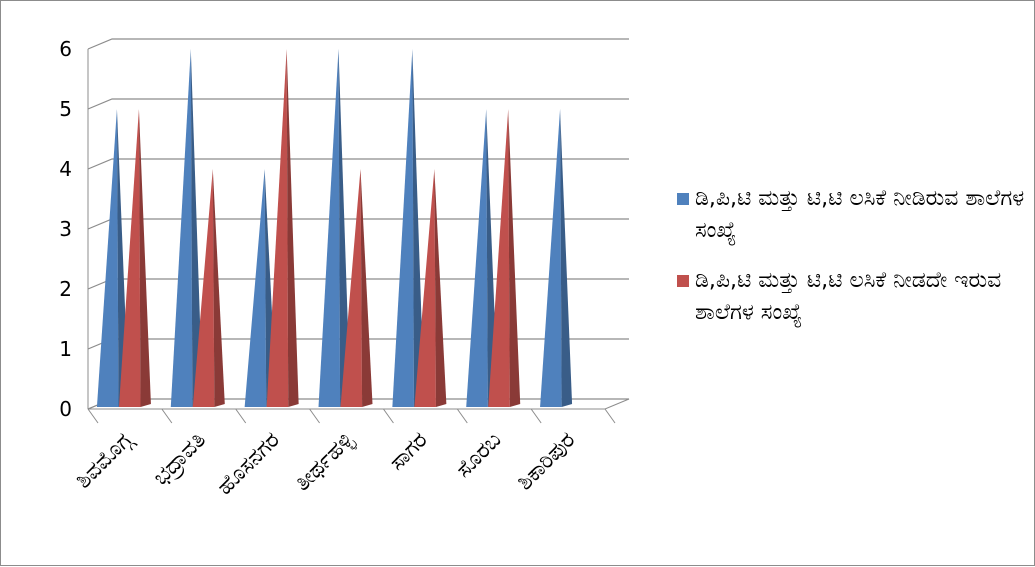 The width and height of the screenshot is (1035, 567). What do you see at coordinates (409, 452) in the screenshot?
I see `x-category-label: ಸಾಗರ` at bounding box center [409, 452].